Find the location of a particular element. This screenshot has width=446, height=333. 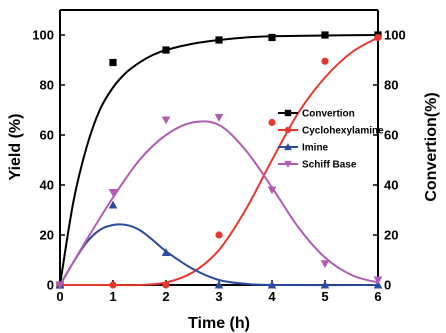

legend-marker-imine is located at coordinates (288, 147).